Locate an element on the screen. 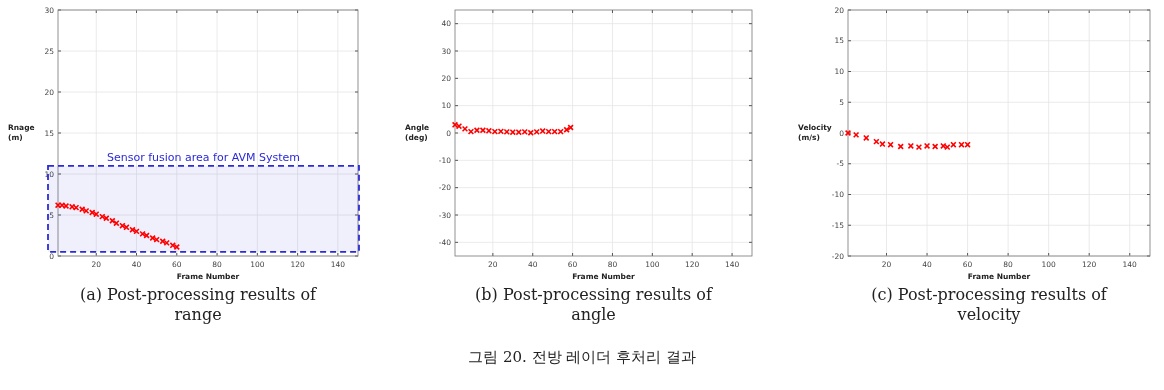 The width and height of the screenshot is (1164, 390). caption: 그림 20. 전방 레이더 후처리 결과 is located at coordinates (582, 357).